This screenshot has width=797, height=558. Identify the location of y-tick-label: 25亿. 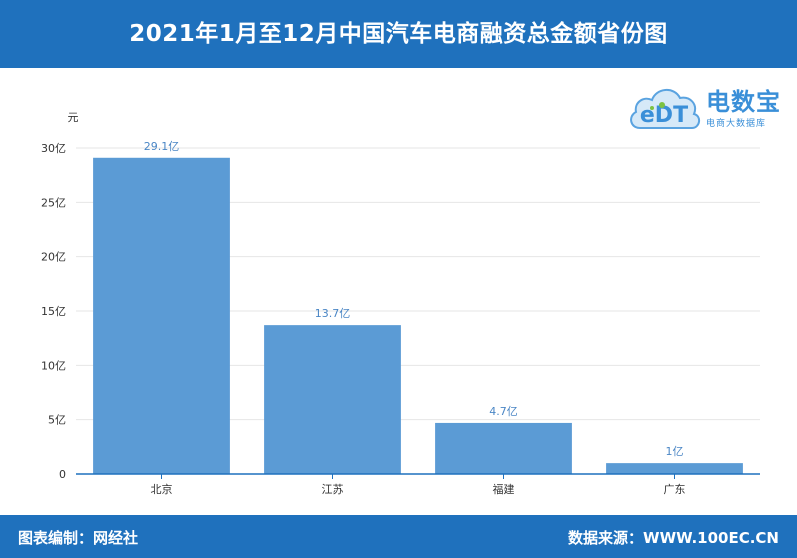
(53, 202).